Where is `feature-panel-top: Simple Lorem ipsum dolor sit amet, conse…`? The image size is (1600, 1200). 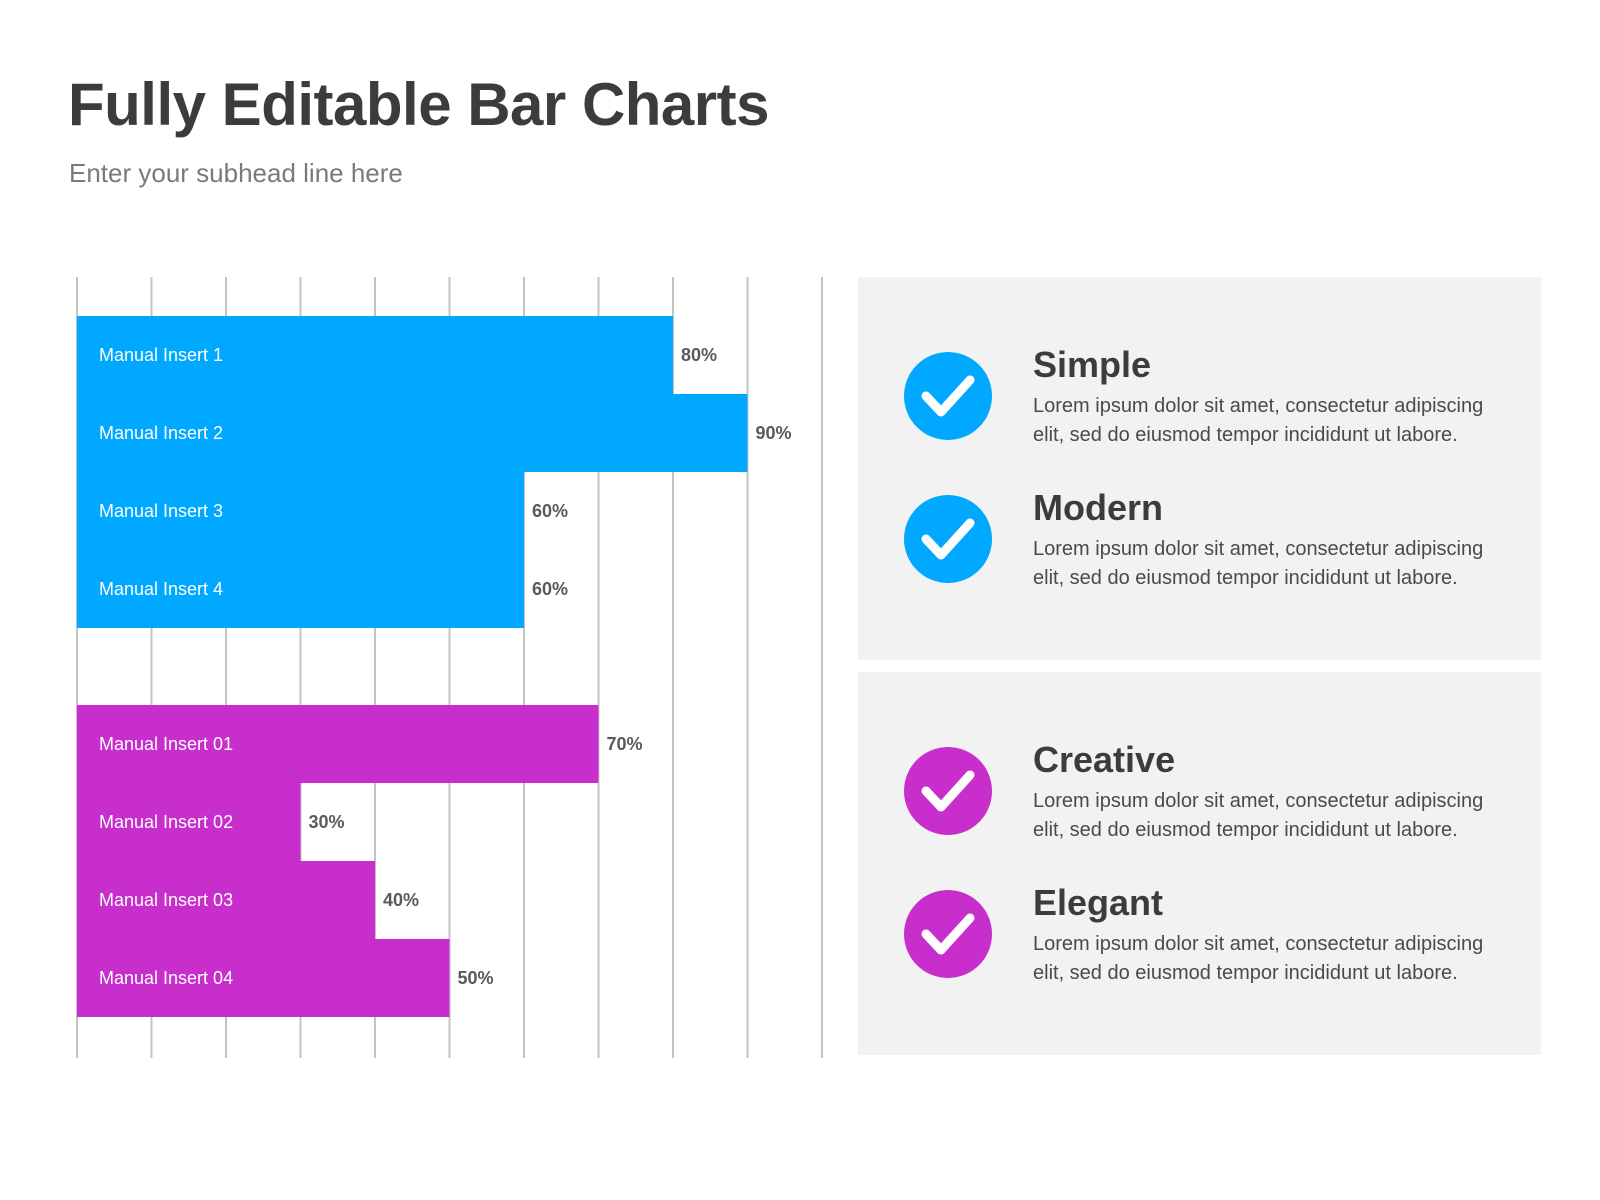
feature-panel-top: Simple Lorem ipsum dolor sit amet, conse… is located at coordinates (1199, 468).